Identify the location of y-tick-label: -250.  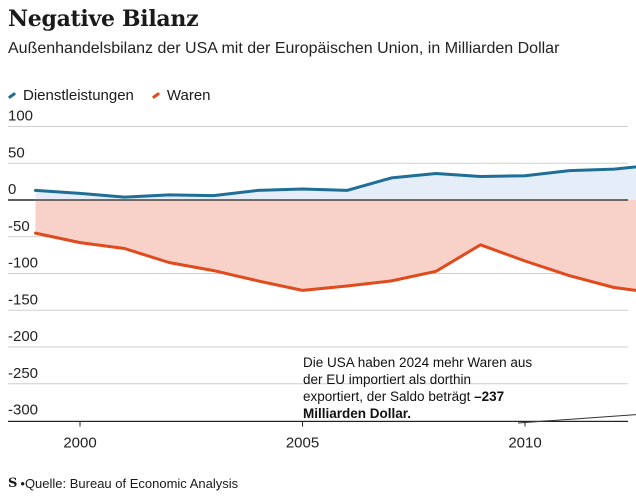
(23, 373).